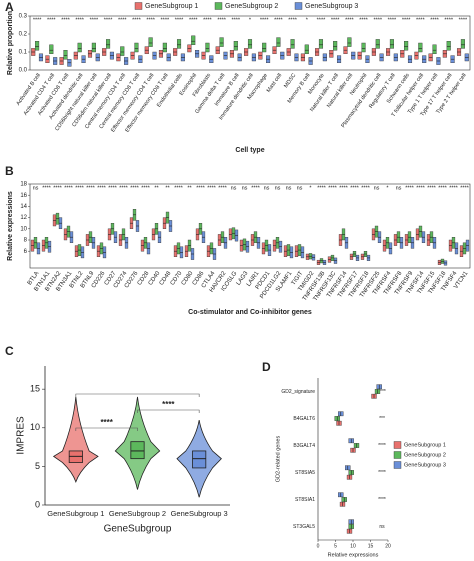  Describe the element at coordinates (290, 81) in the screenshot. I see `x-tick-label: MDSC` at that location.